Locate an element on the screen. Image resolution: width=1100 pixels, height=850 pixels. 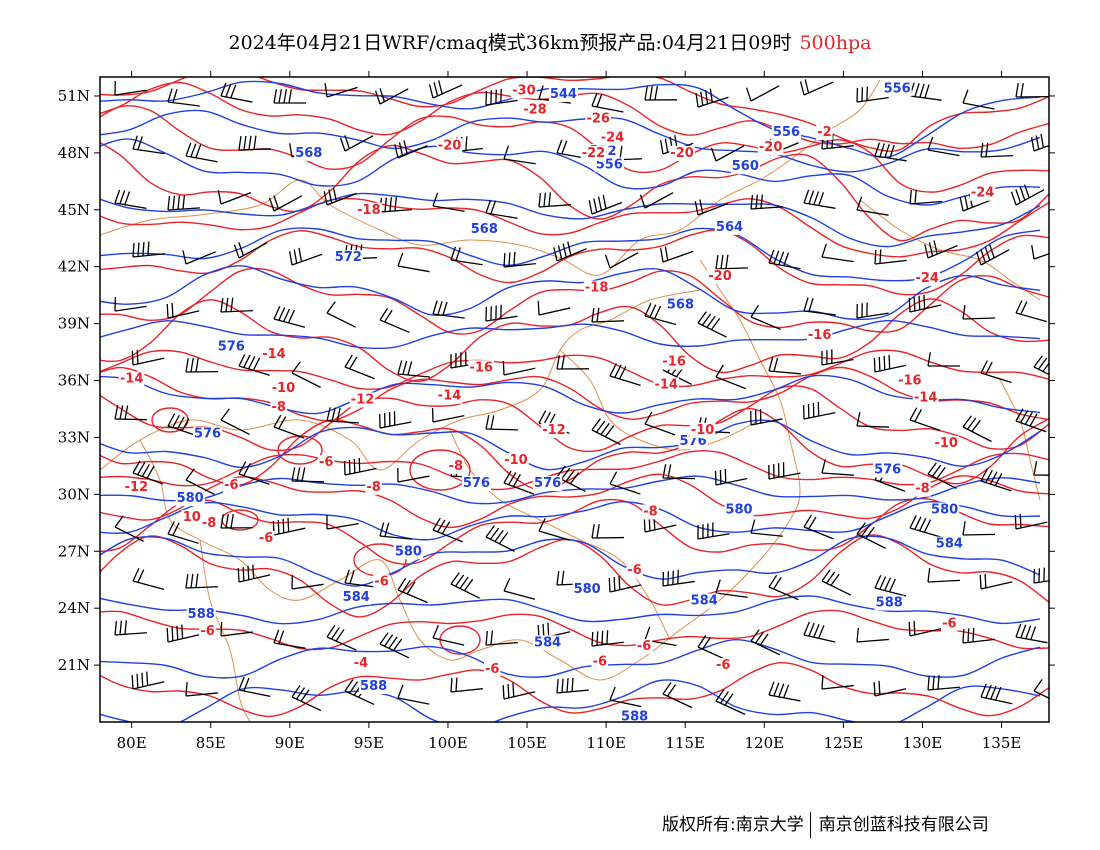
lat-tick-label: 42N is located at coordinates (74, 267).